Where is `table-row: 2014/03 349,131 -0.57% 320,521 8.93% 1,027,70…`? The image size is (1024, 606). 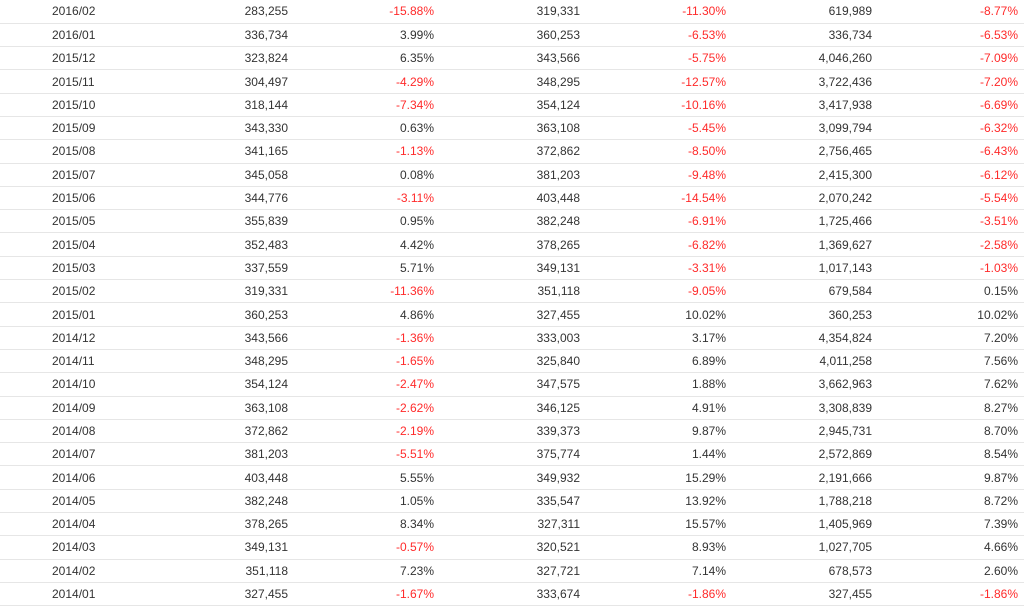 table-row: 2014/03 349,131 -0.57% 320,521 8.93% 1,027,70… is located at coordinates (512, 547).